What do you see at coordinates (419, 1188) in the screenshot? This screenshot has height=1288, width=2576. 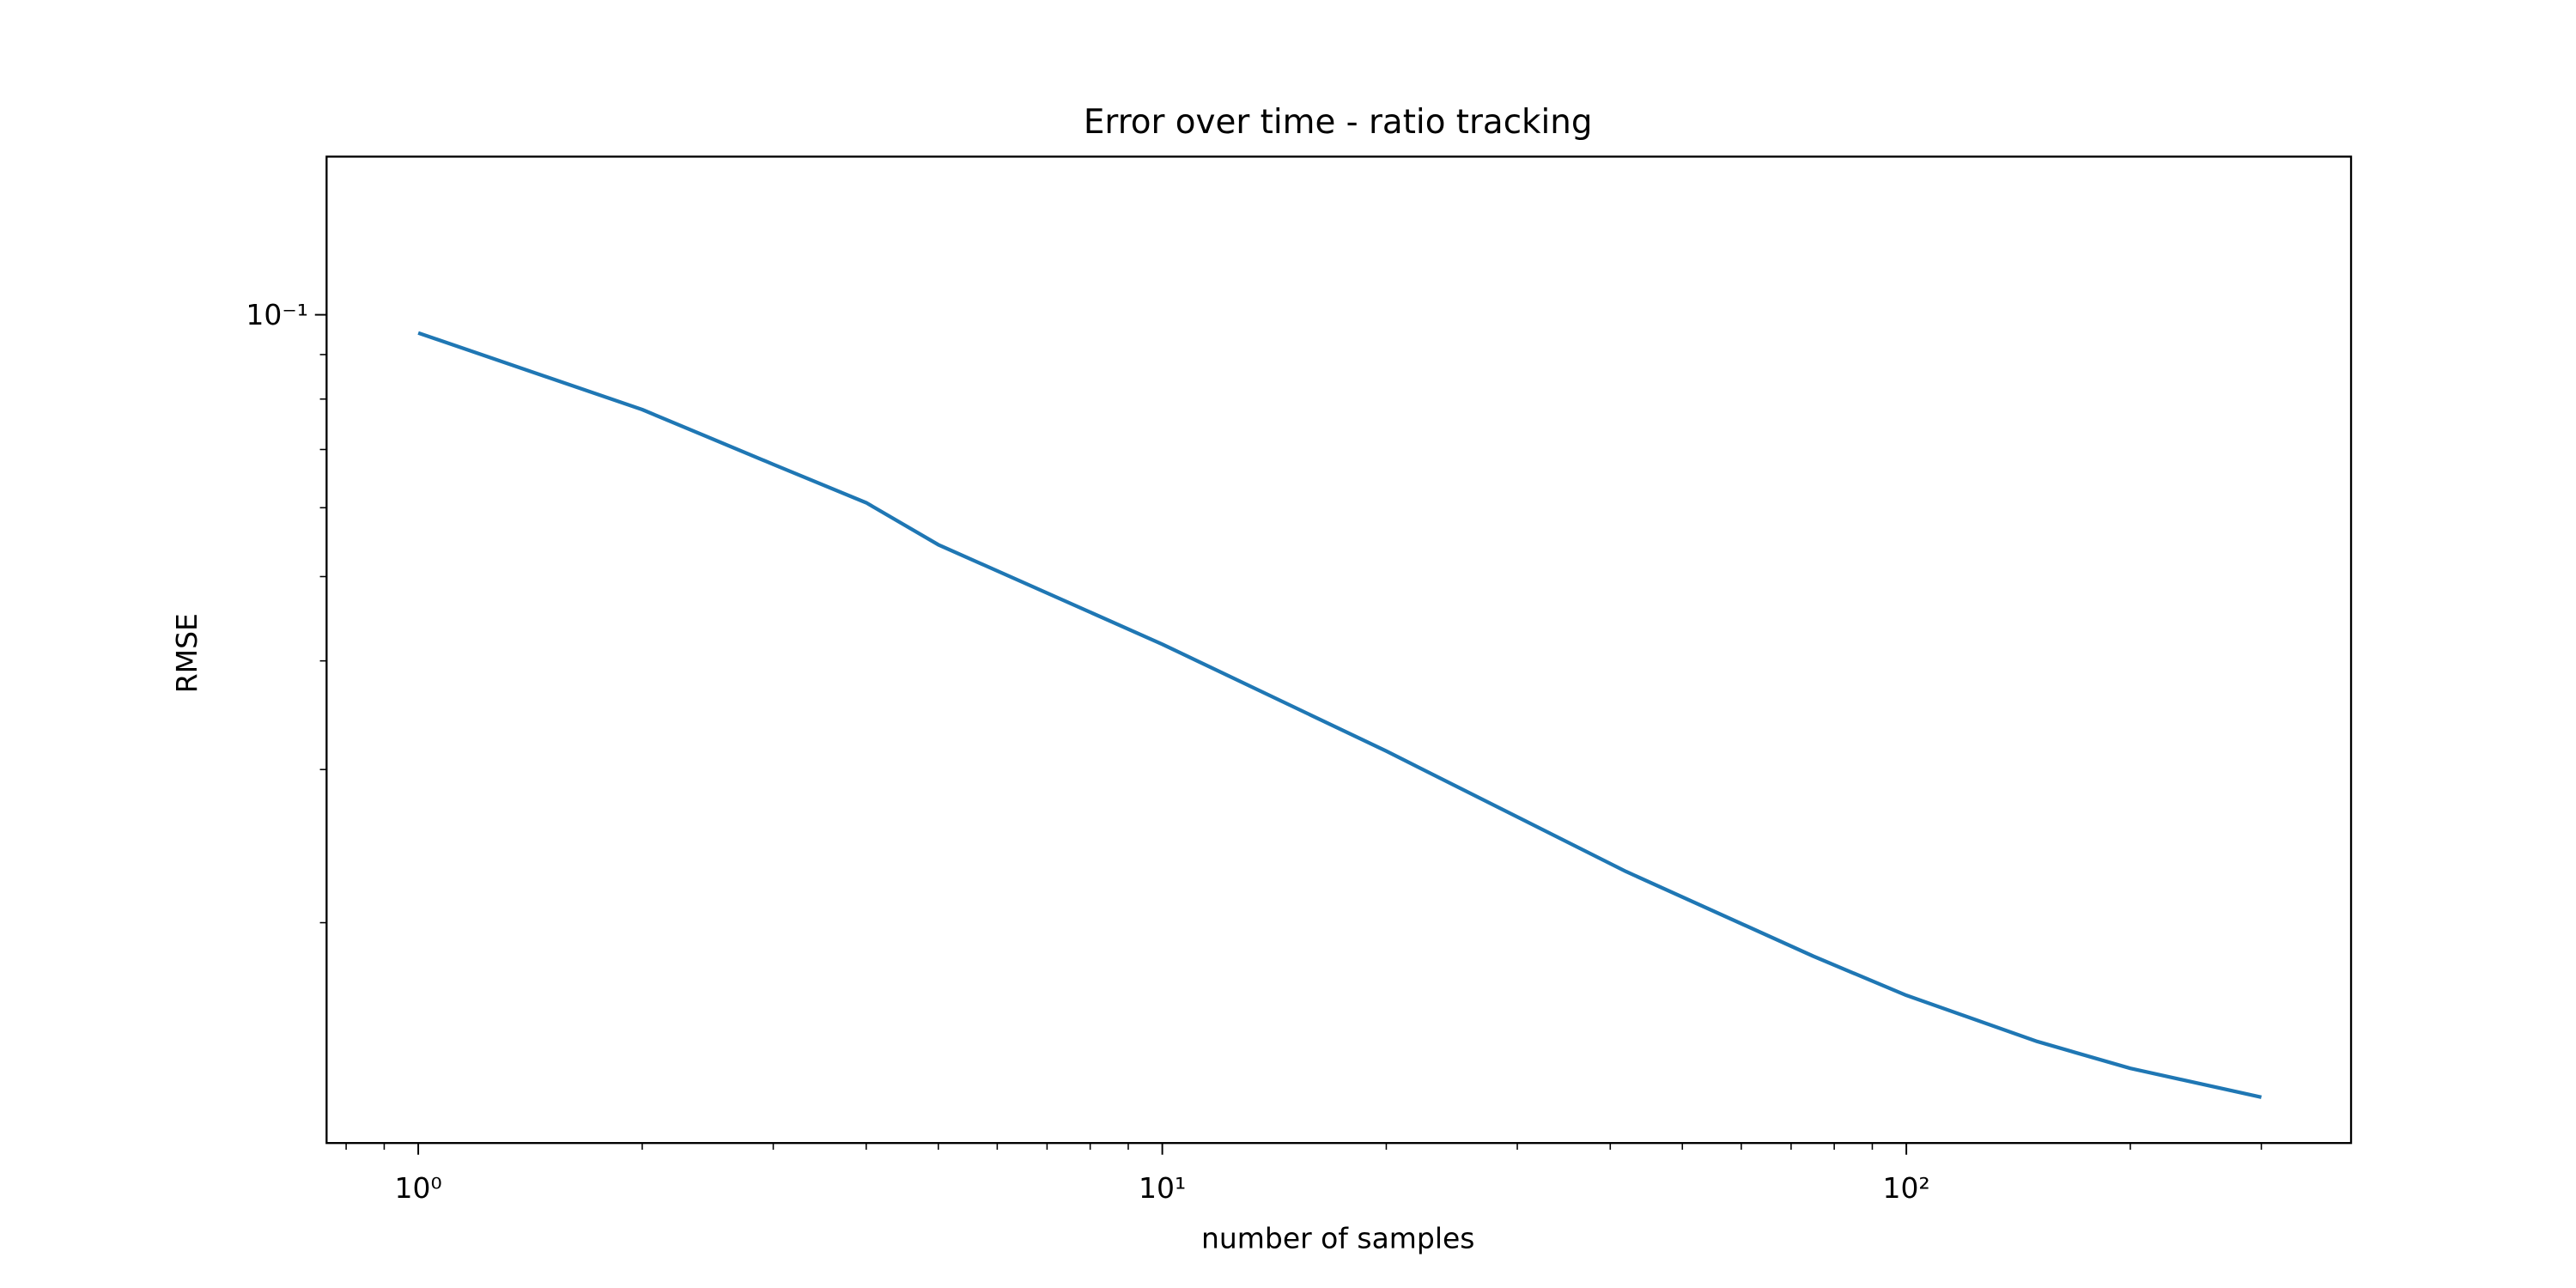 I see `x-tick-label: 10⁰` at bounding box center [419, 1188].